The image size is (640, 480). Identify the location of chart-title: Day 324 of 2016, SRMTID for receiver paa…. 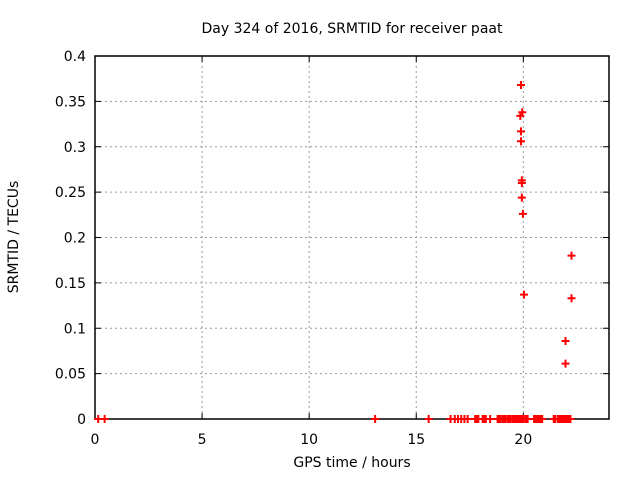
(352, 29).